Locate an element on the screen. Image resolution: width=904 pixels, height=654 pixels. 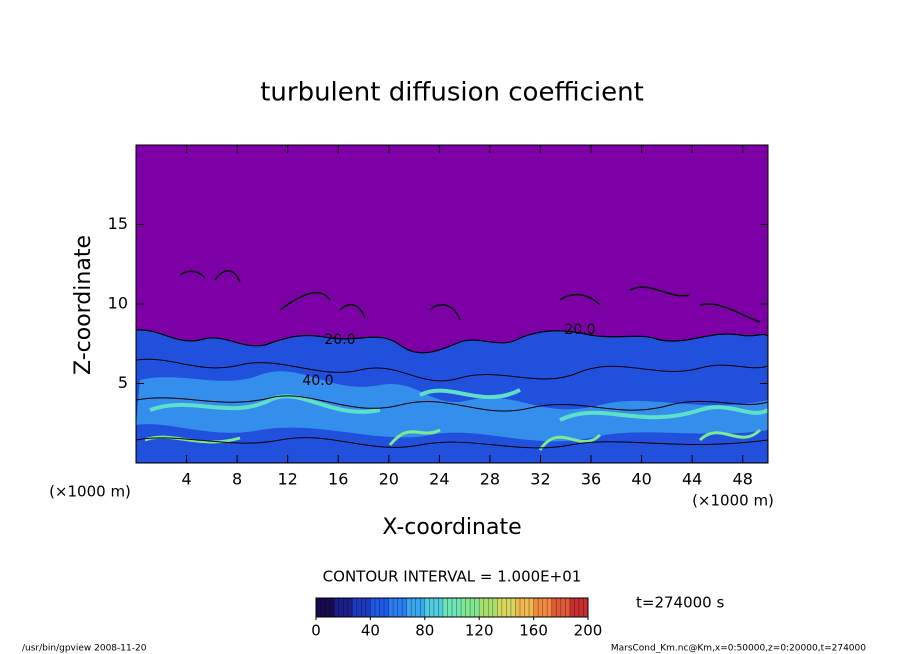
contour-interval: CONTOUR INTERVAL = 1.000E+01 is located at coordinates (452, 577).